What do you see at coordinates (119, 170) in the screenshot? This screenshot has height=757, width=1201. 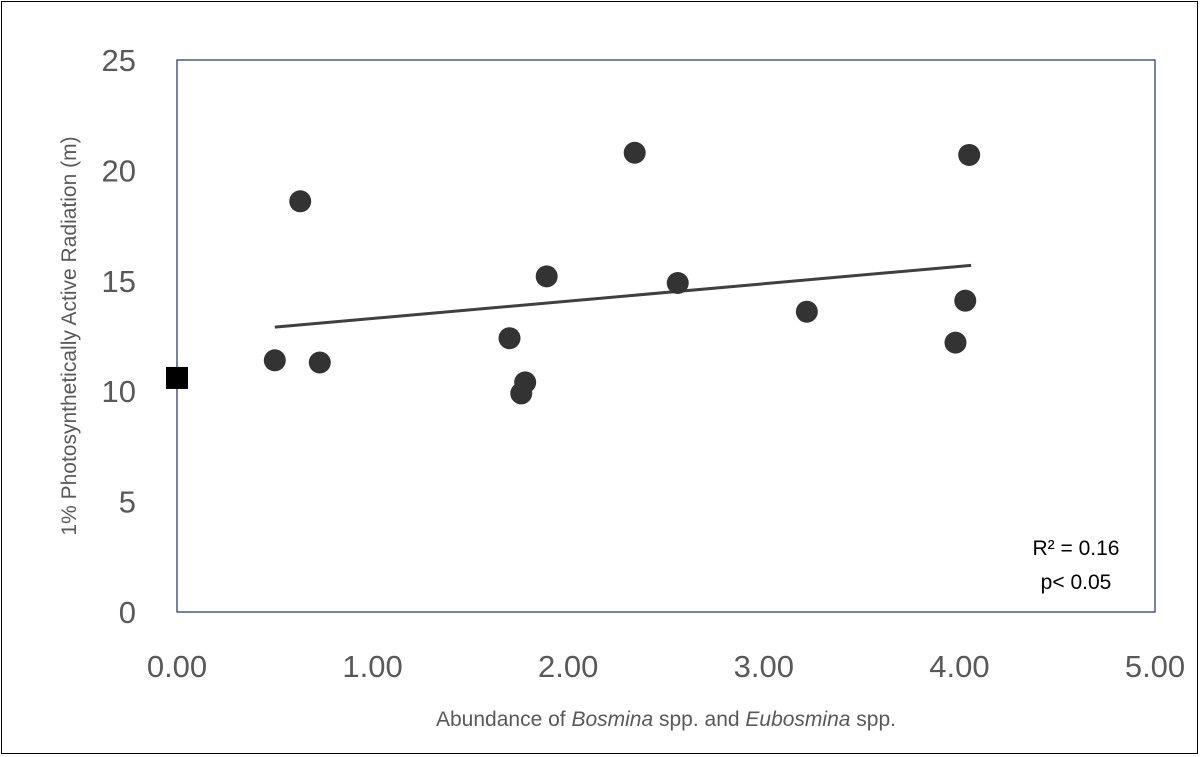 I see `y-tick-label: 20` at bounding box center [119, 170].